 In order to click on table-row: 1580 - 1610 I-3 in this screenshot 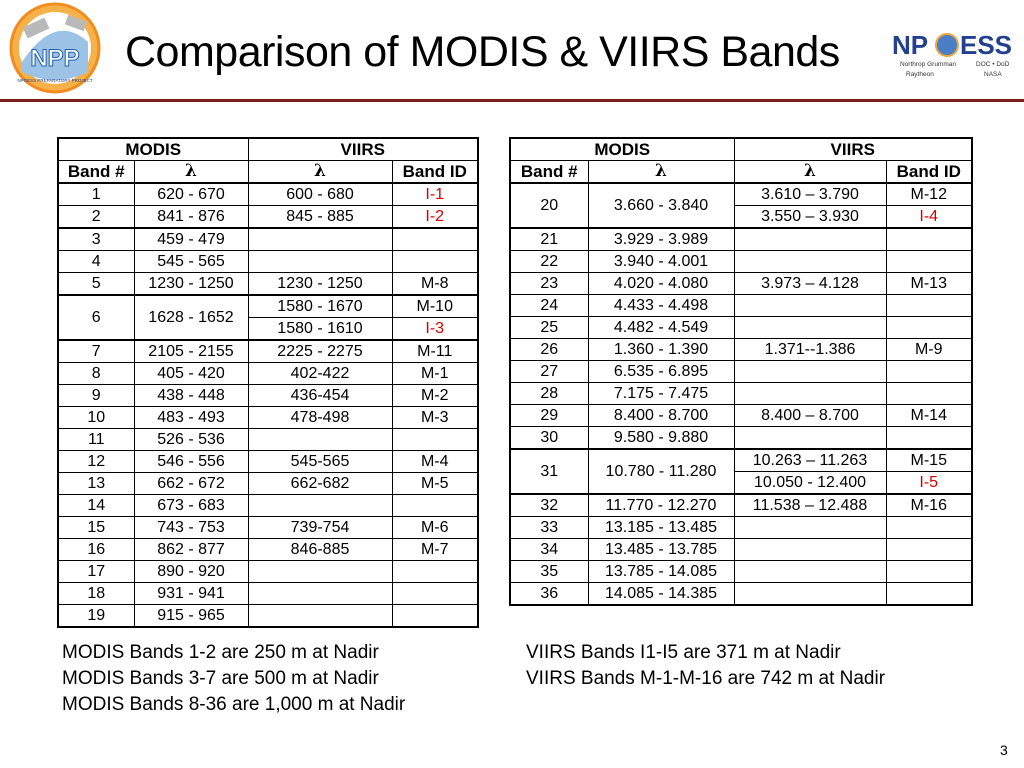, I will do `click(268, 329)`.